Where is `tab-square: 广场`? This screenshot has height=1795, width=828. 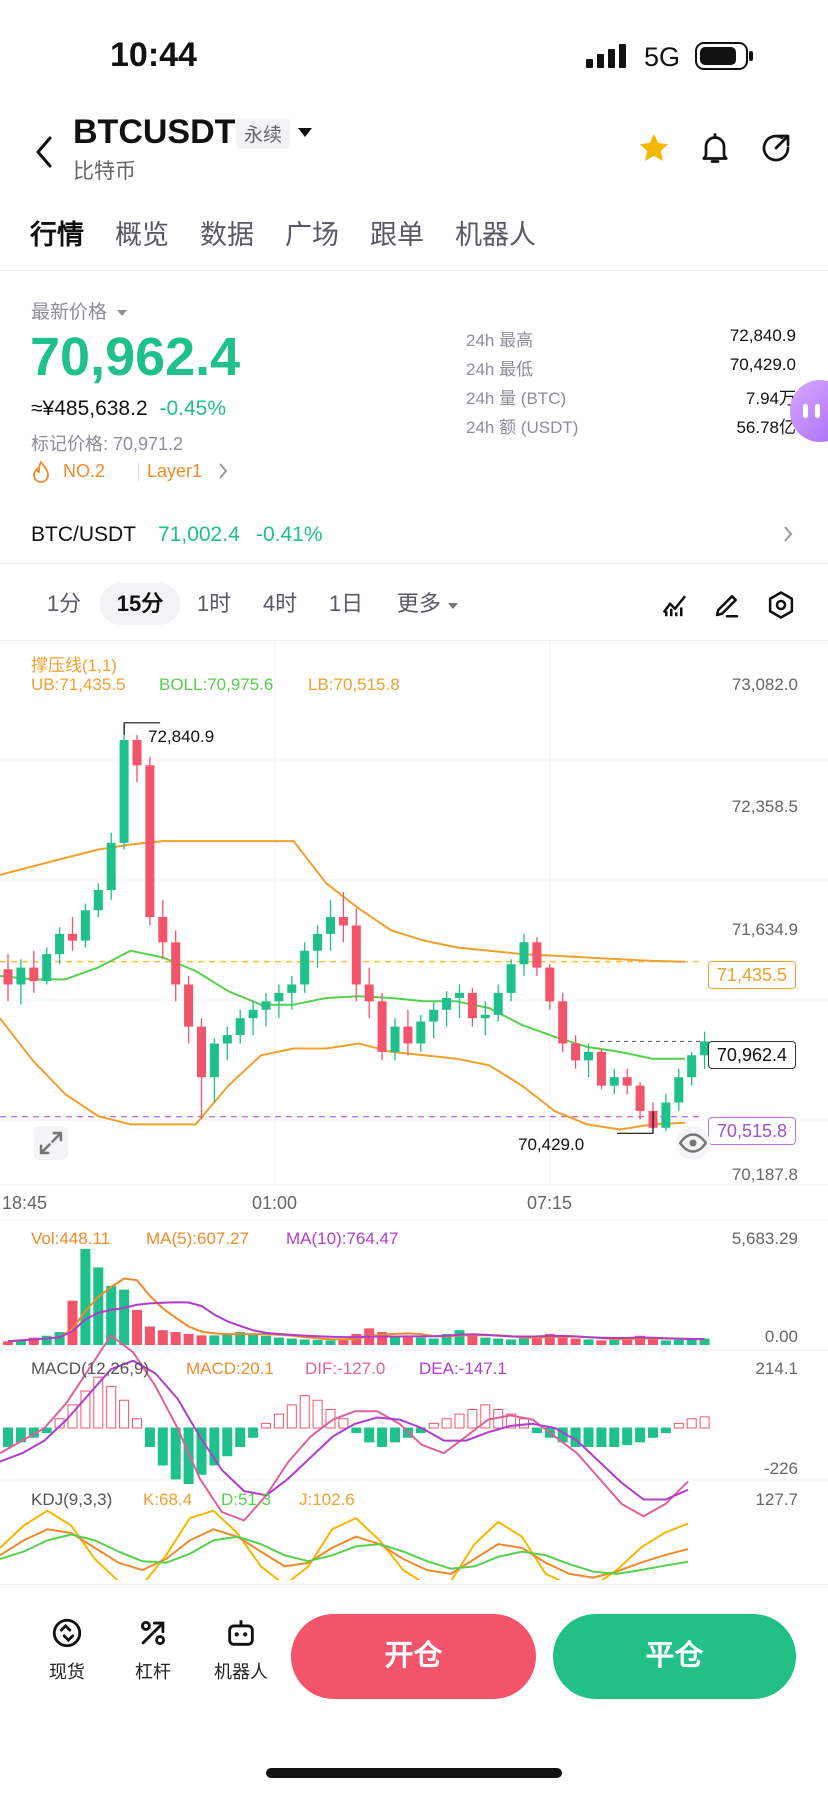 tab-square: 广场 is located at coordinates (312, 235).